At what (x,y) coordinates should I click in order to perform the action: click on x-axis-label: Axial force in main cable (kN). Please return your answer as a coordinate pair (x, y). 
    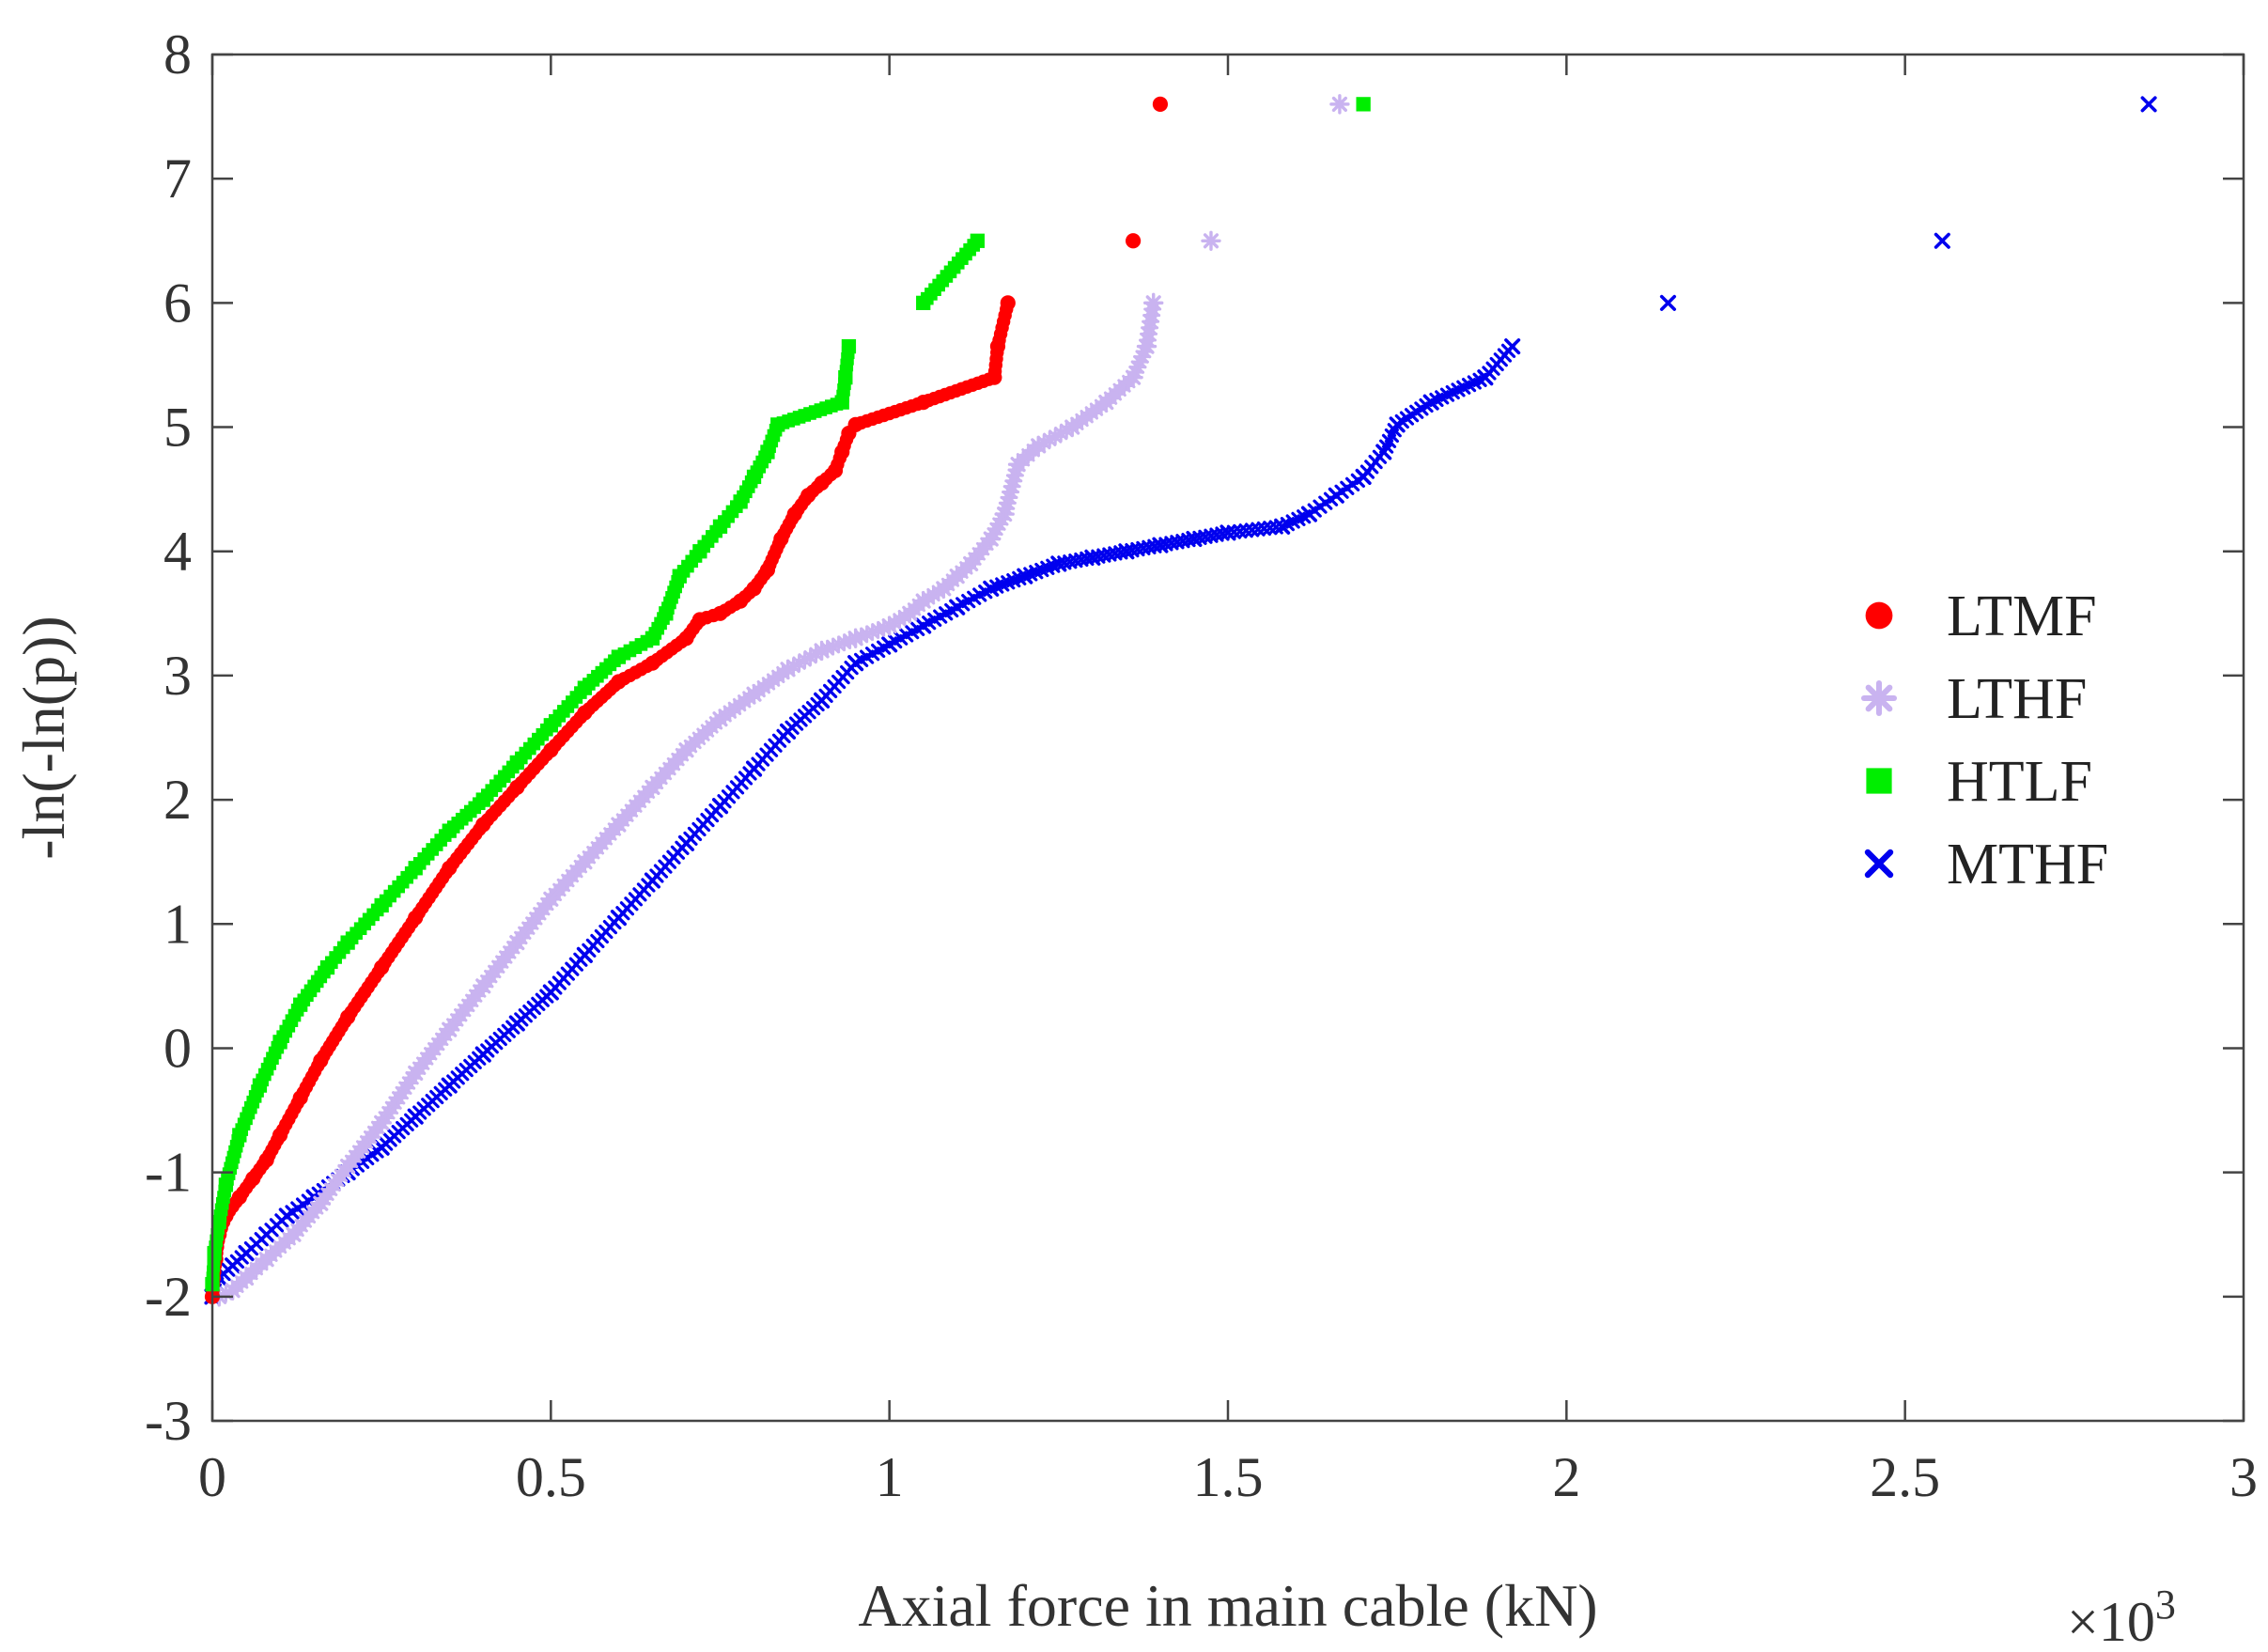
    Looking at the image, I should click on (1227, 1605).